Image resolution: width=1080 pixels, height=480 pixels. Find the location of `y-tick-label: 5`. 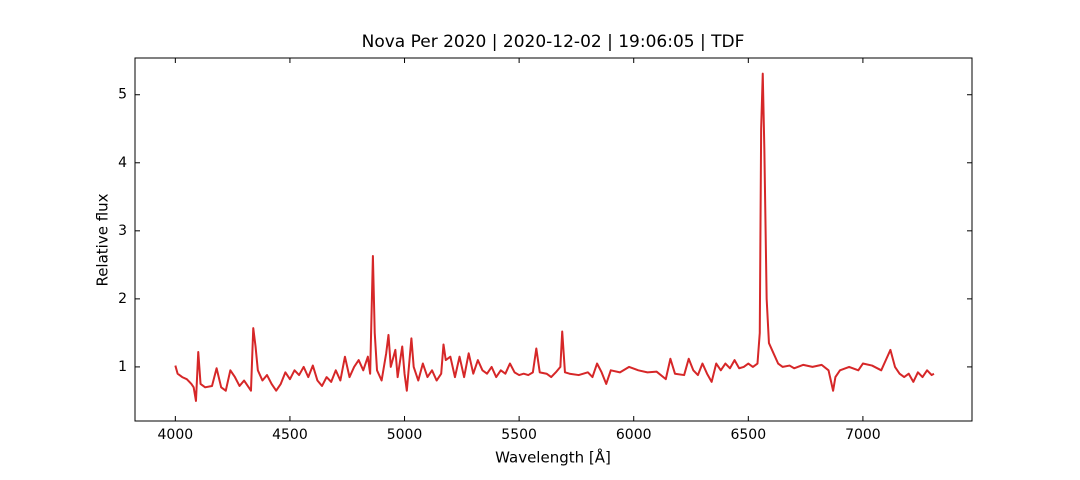

y-tick-label: 5 is located at coordinates (122, 95).